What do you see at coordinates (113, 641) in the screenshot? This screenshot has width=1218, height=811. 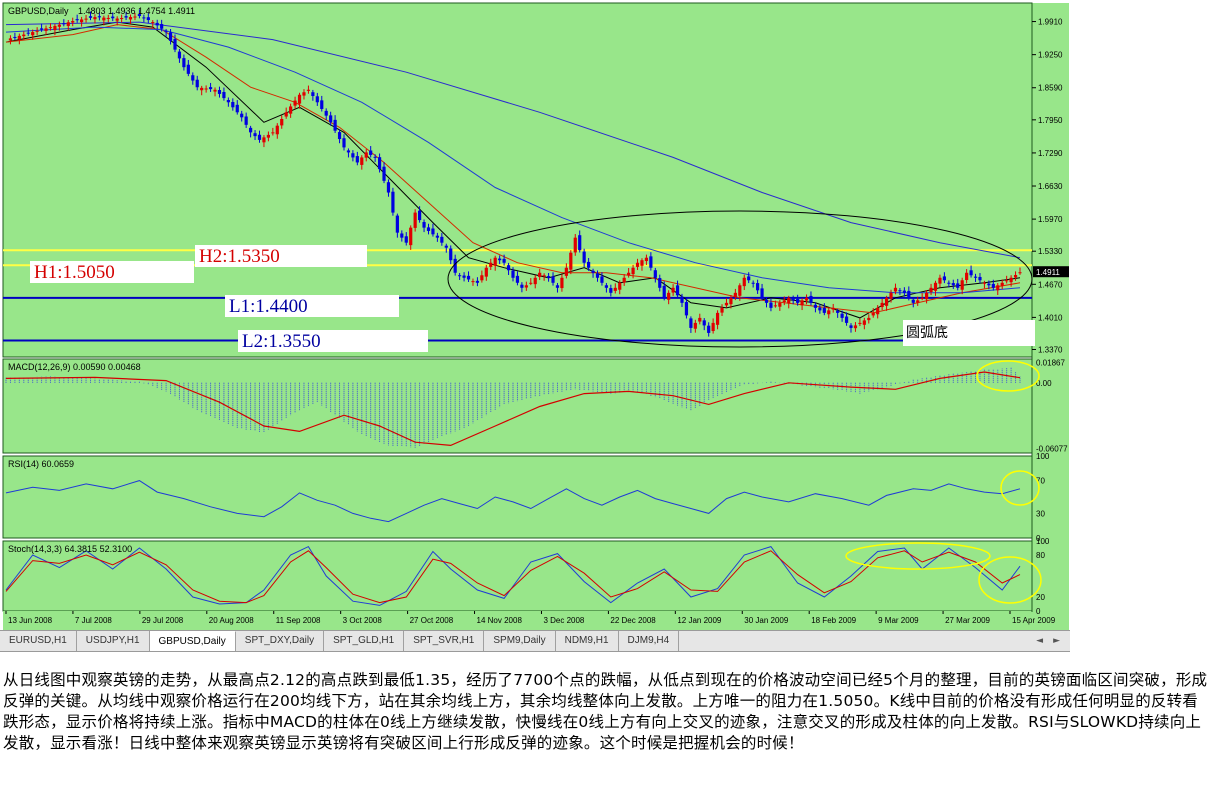 I see `chart-tab-usdjpy-h1: USDJPY,H1` at bounding box center [113, 641].